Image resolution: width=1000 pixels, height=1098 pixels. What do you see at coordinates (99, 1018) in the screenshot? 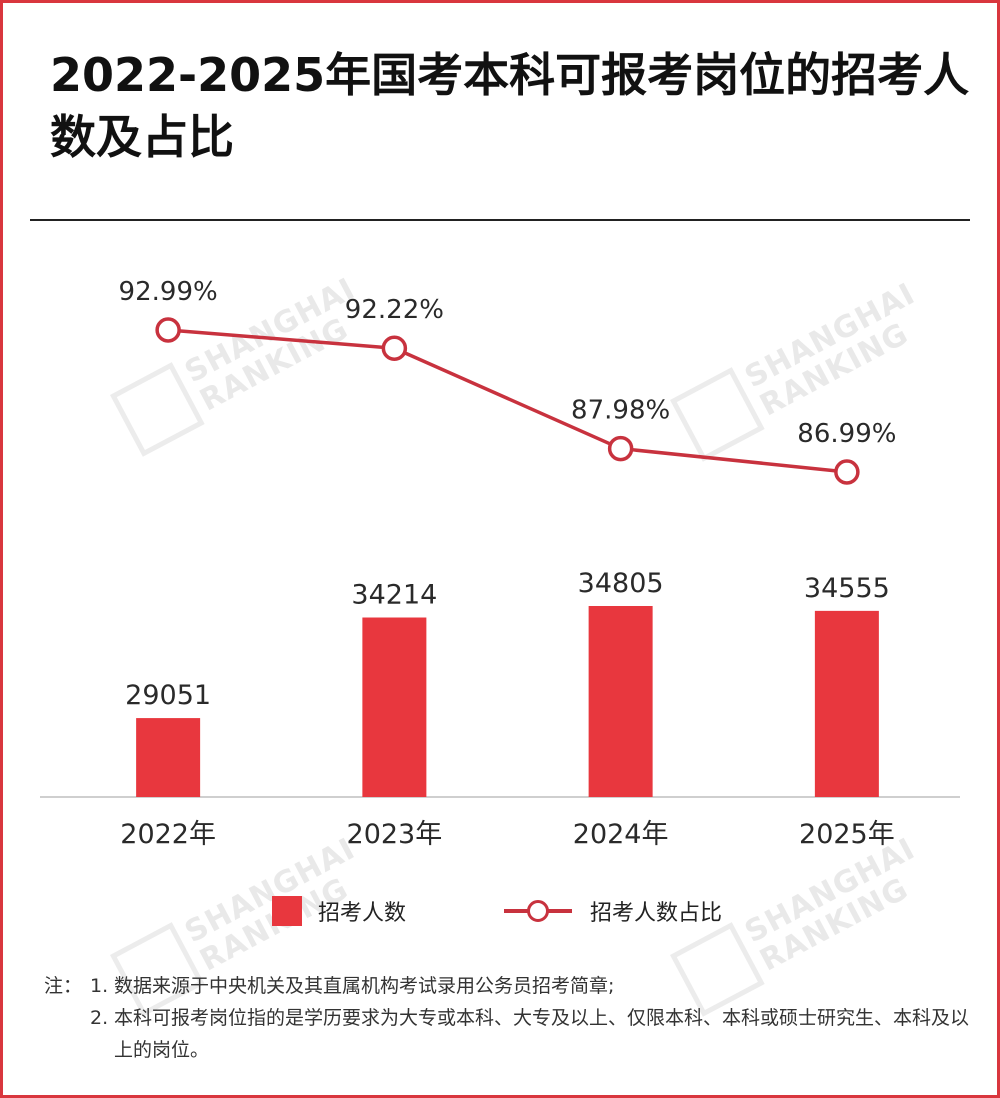
I see `footnote-number: 2.` at bounding box center [99, 1018].